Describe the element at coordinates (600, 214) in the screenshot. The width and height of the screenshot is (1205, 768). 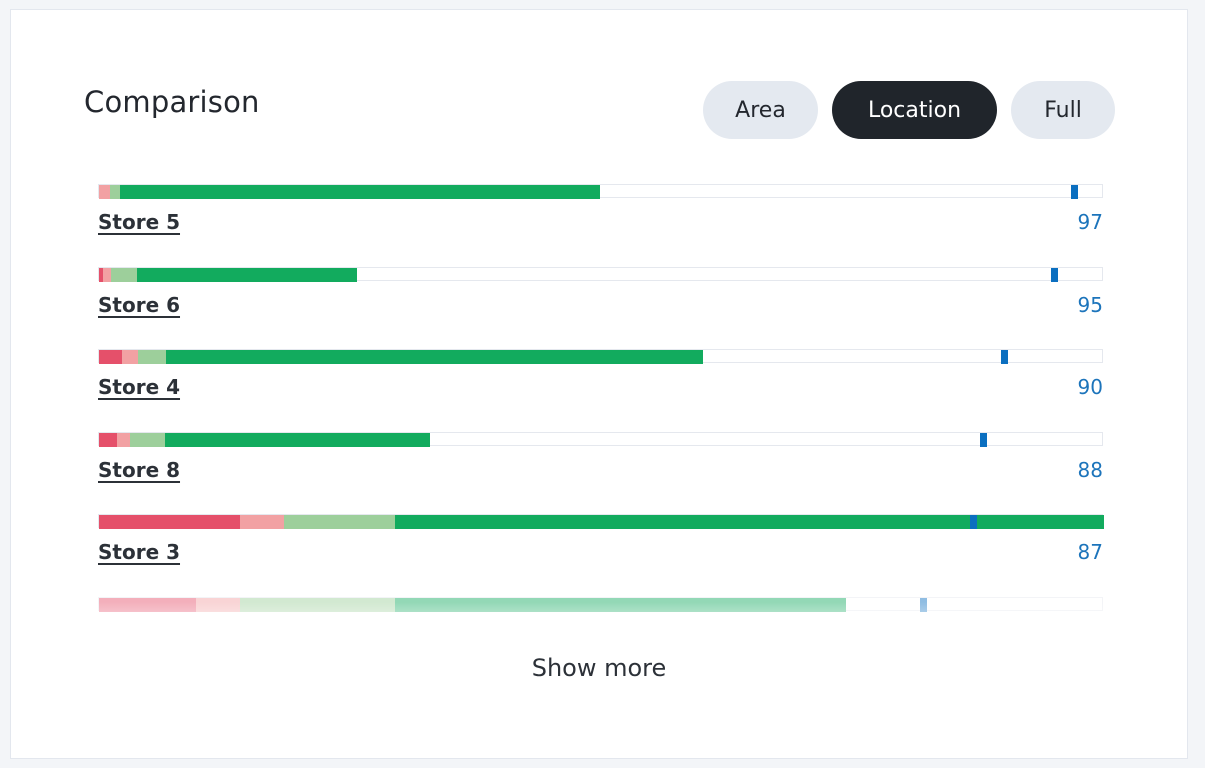
I see `store-row: Store 5 97` at that location.